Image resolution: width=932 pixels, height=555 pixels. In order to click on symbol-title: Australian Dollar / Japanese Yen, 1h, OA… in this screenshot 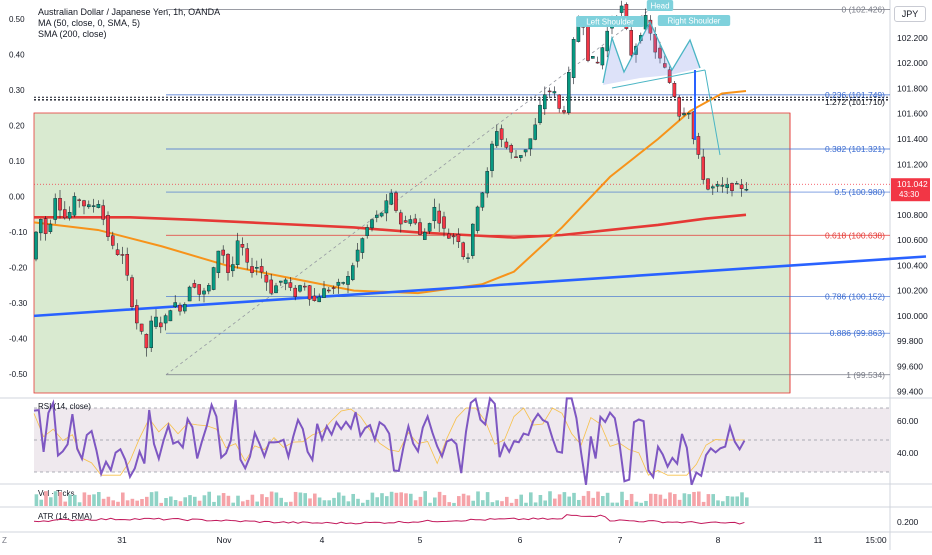, I will do `click(129, 12)`.